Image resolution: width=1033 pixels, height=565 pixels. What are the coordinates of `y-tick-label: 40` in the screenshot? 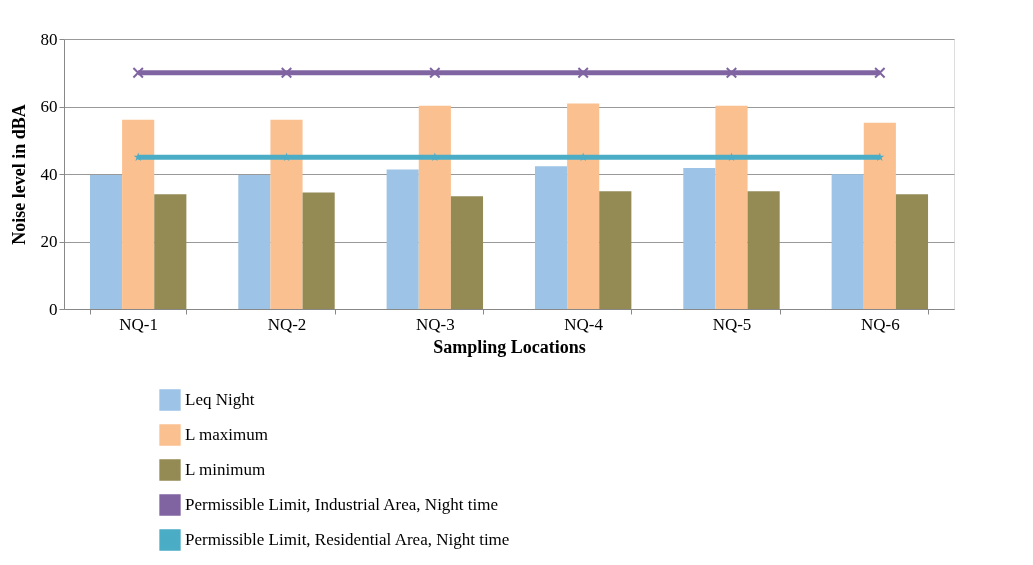 It's located at (49, 174).